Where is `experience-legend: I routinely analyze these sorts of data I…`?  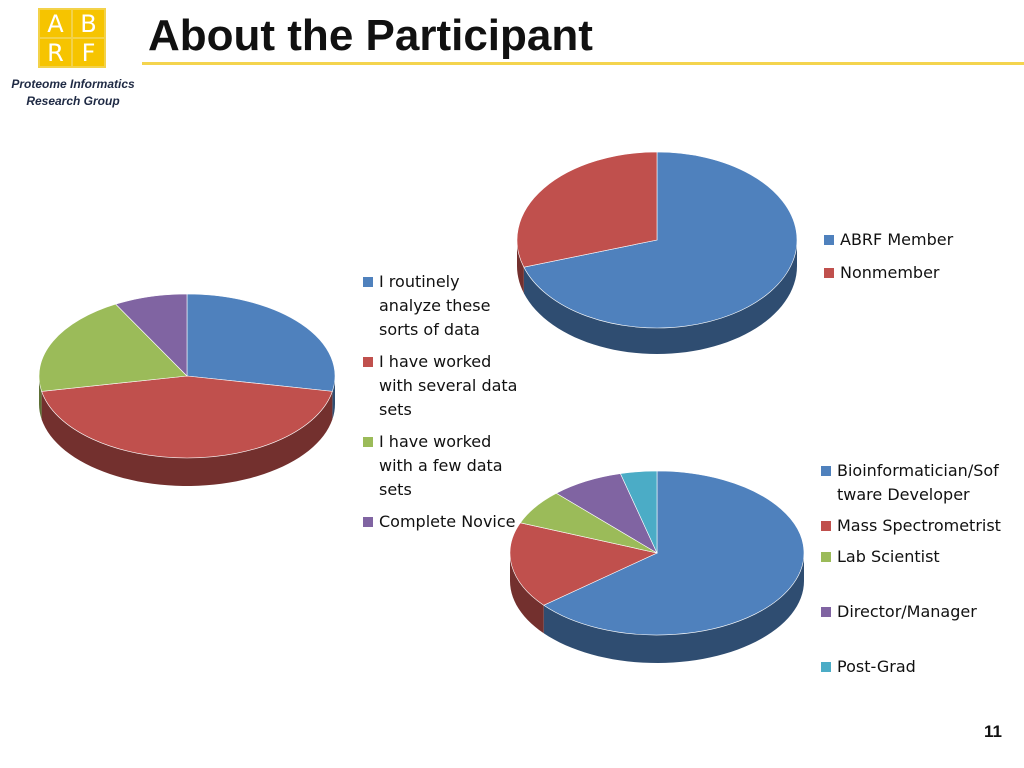 experience-legend: I routinely analyze these sorts of data I… is located at coordinates (443, 402).